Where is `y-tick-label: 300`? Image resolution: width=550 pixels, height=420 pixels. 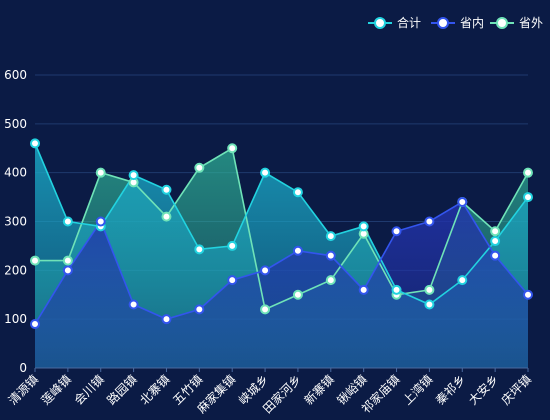 y-tick-label: 300 is located at coordinates (15, 222).